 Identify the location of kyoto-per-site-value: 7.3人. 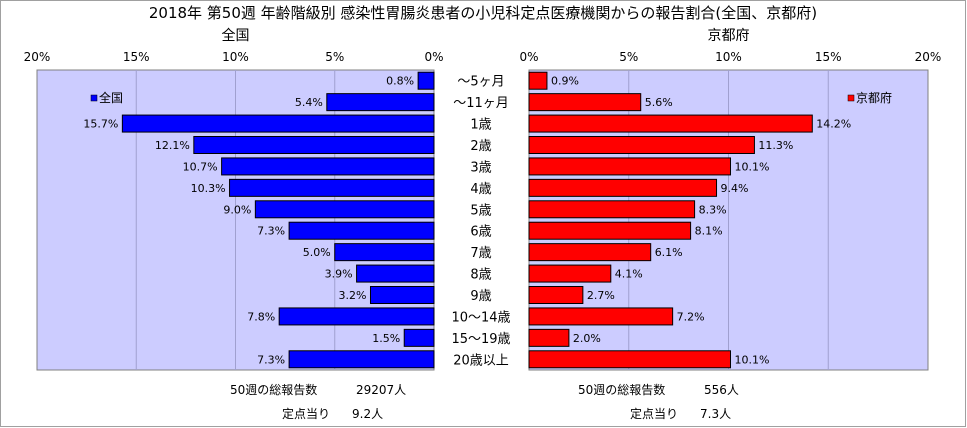
(715, 414).